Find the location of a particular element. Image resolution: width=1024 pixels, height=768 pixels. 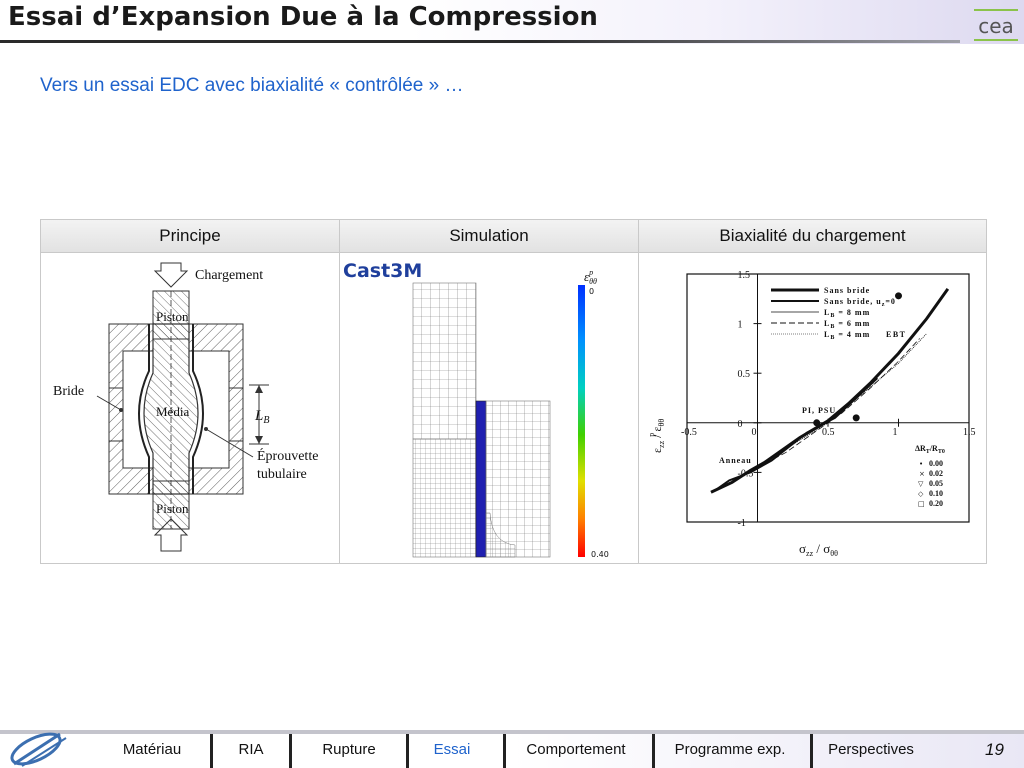

colorbar-max: 0.40 is located at coordinates (600, 554).